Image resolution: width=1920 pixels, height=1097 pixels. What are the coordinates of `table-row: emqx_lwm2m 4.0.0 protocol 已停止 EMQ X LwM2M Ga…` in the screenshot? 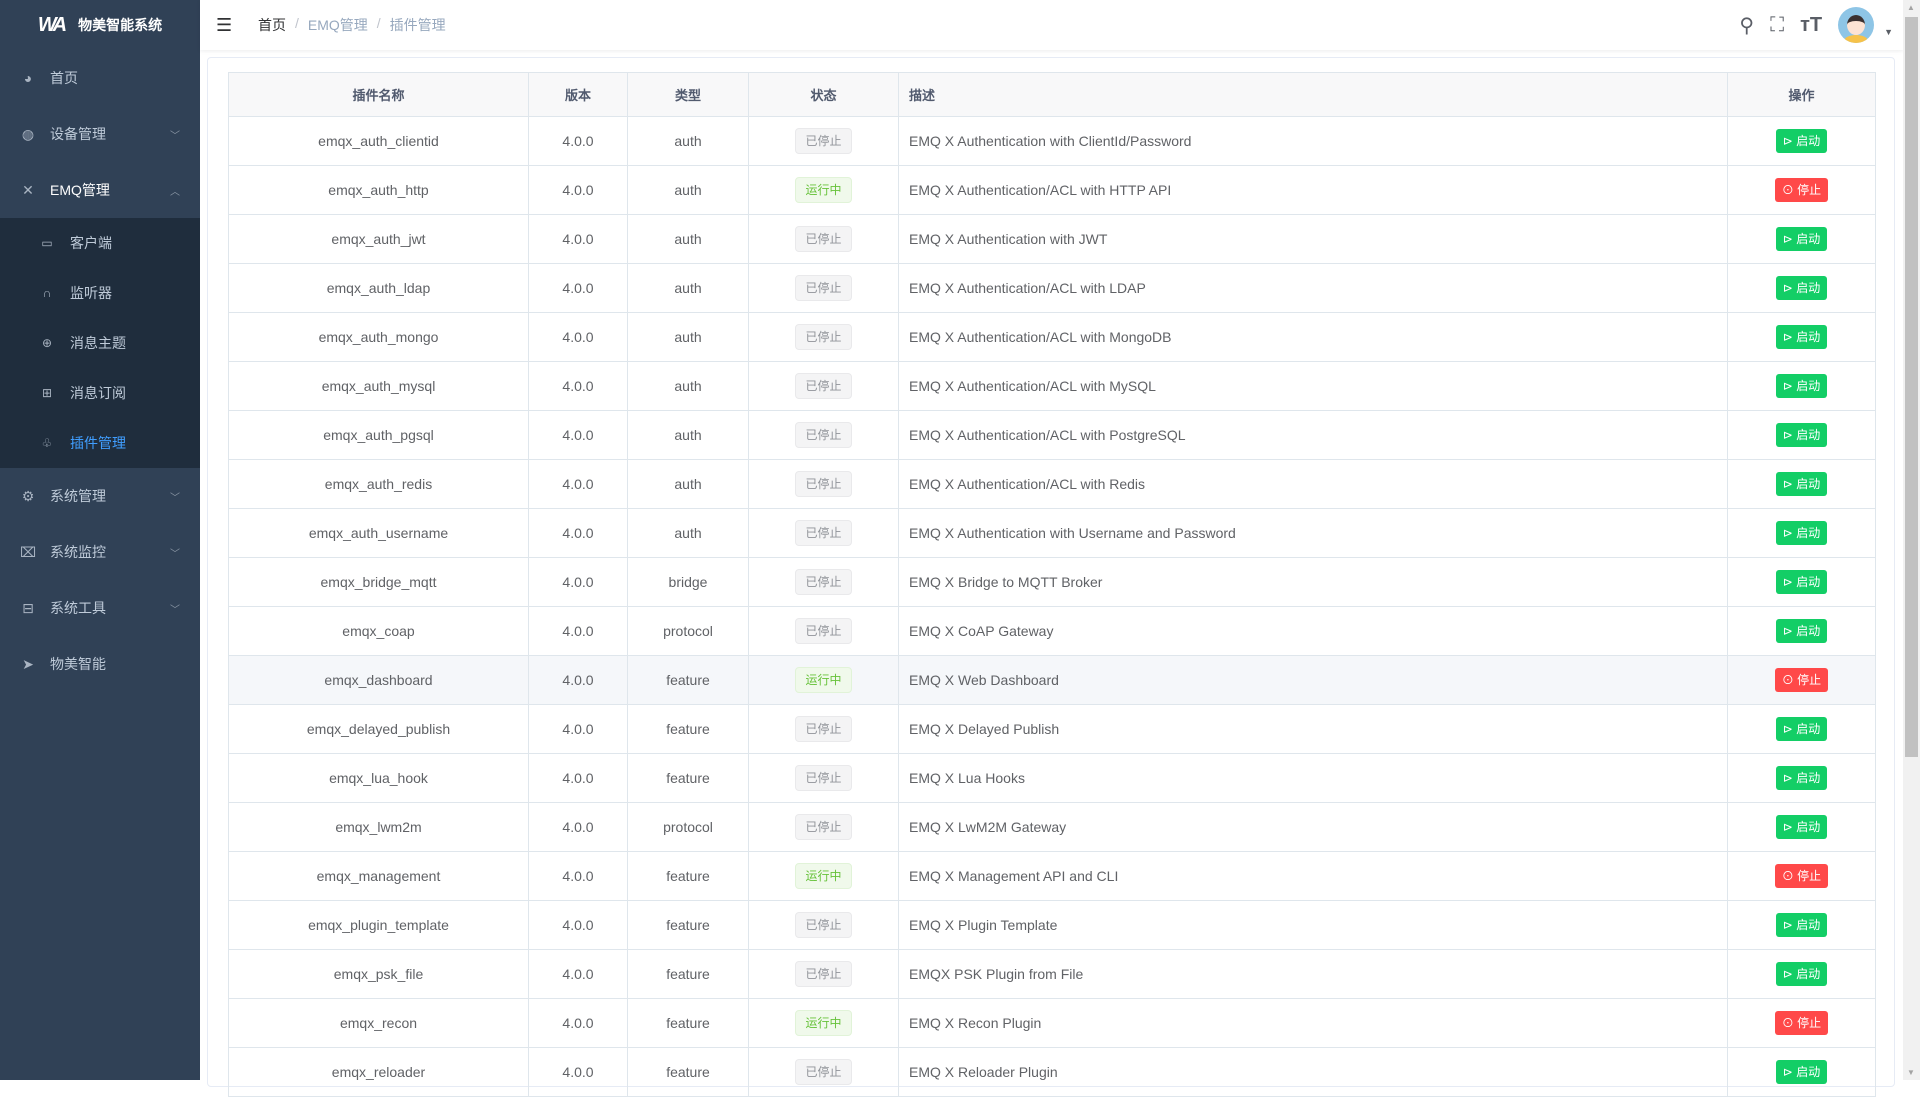 It's located at (1052, 827).